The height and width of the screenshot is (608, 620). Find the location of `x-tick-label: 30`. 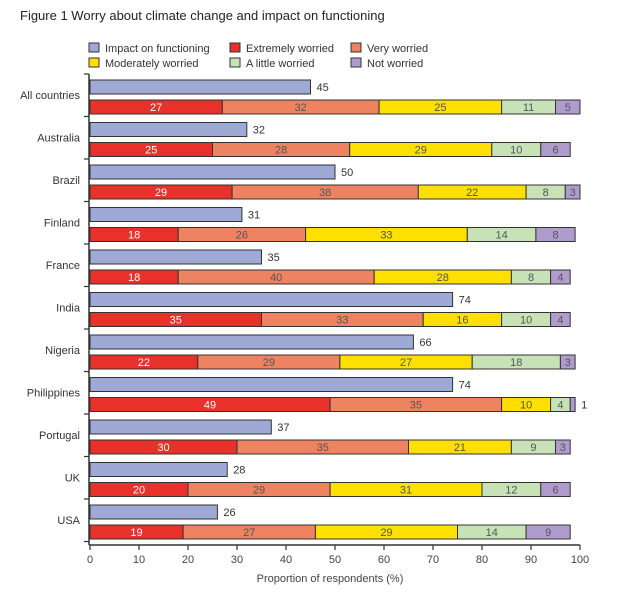

x-tick-label: 30 is located at coordinates (237, 560).